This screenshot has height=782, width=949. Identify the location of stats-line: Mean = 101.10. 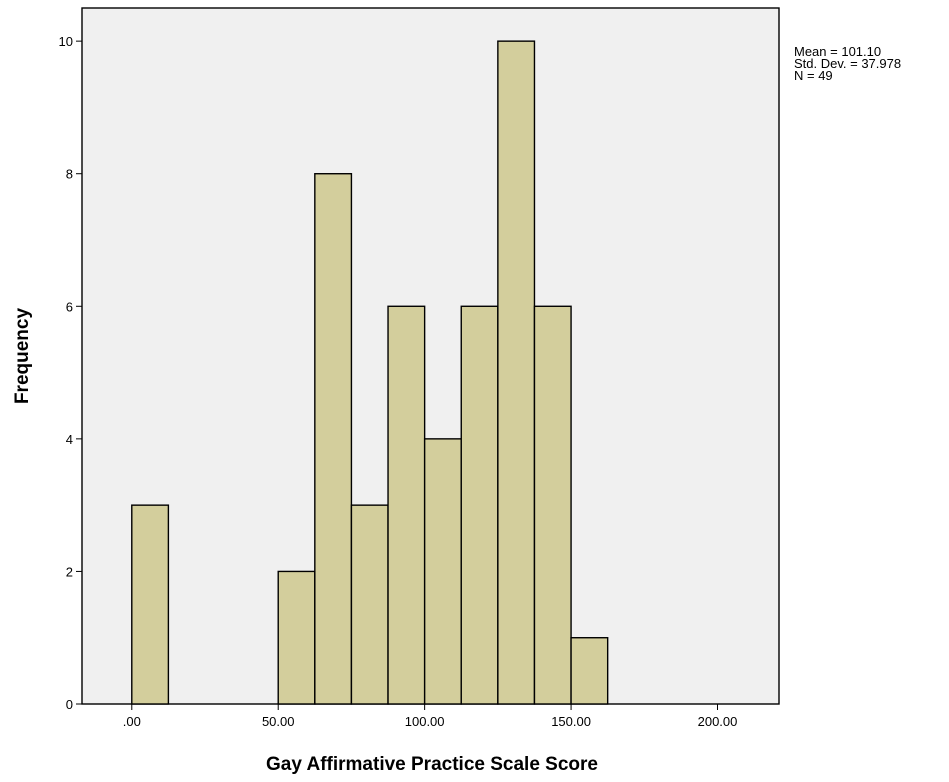
(837, 51).